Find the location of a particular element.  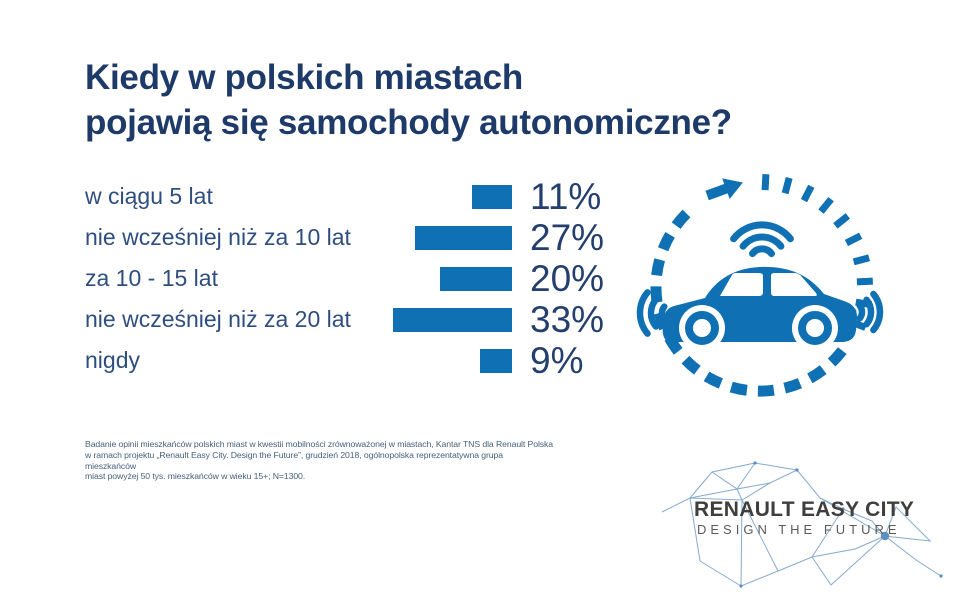

category-label: nigdy is located at coordinates (112, 360).